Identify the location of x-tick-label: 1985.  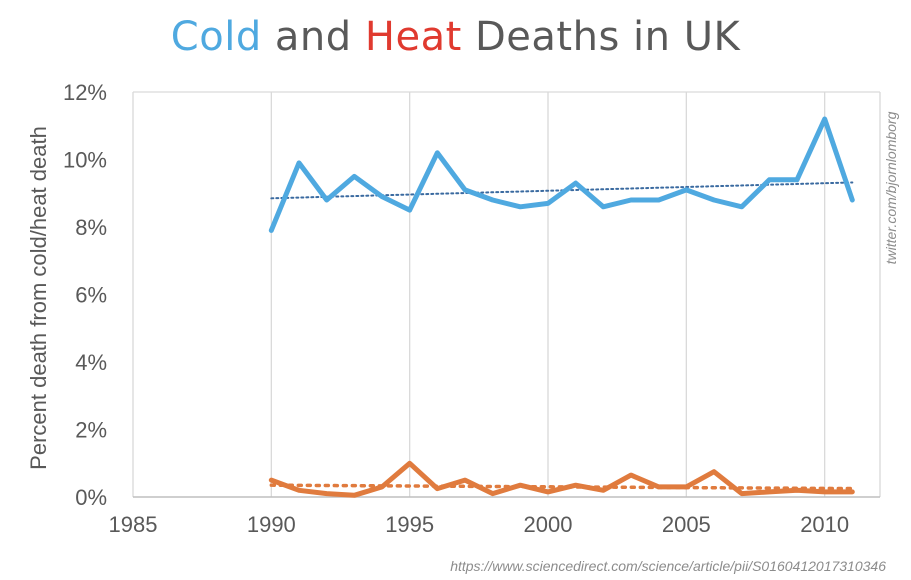
(133, 524).